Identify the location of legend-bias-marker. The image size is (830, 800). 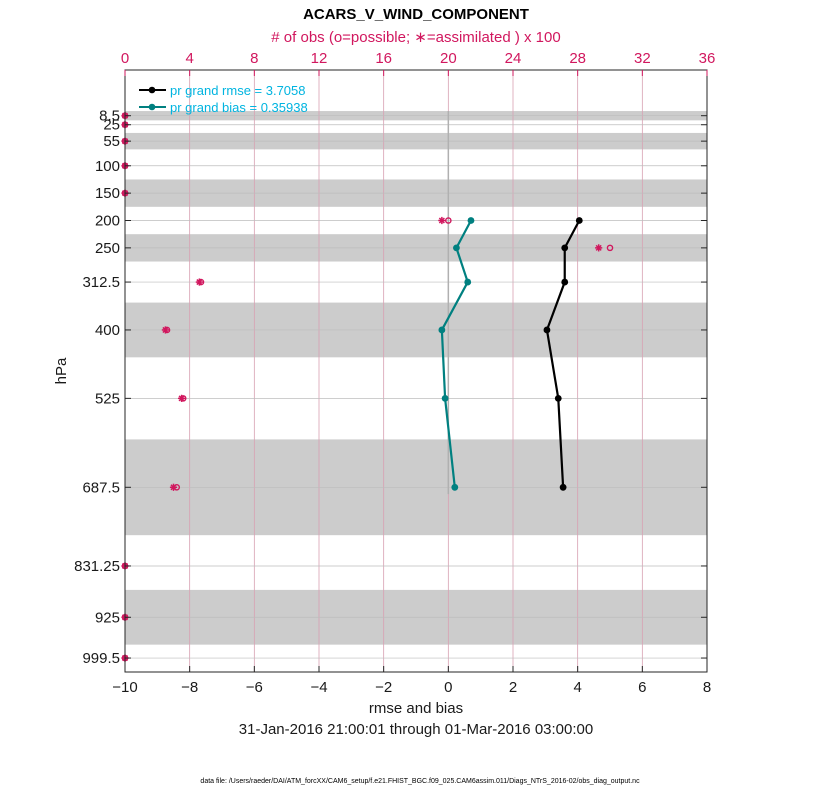
(152, 107).